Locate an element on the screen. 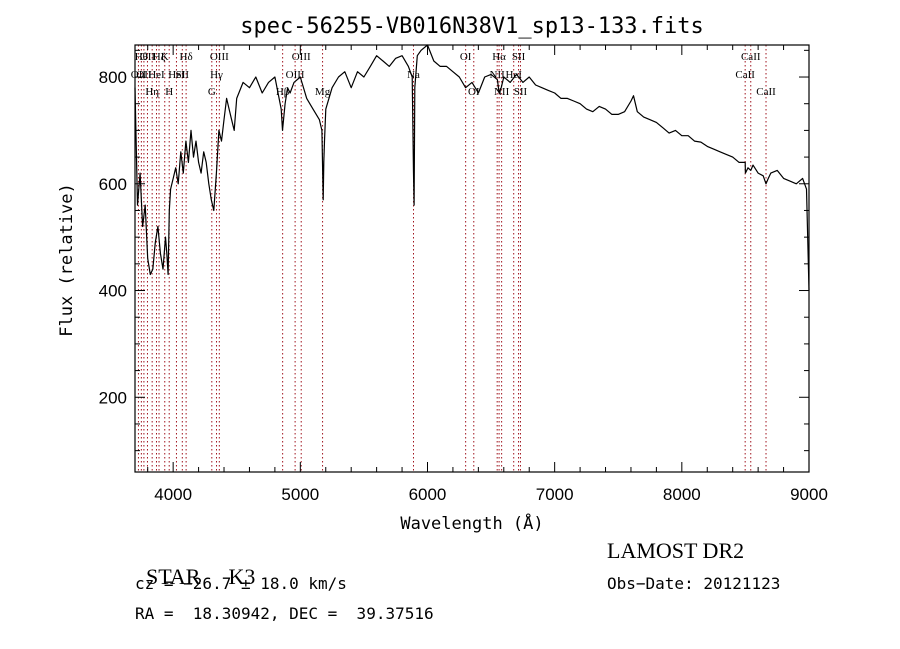 This screenshot has height=649, width=900. line-marker-label-2: OII is located at coordinates (144, 75).